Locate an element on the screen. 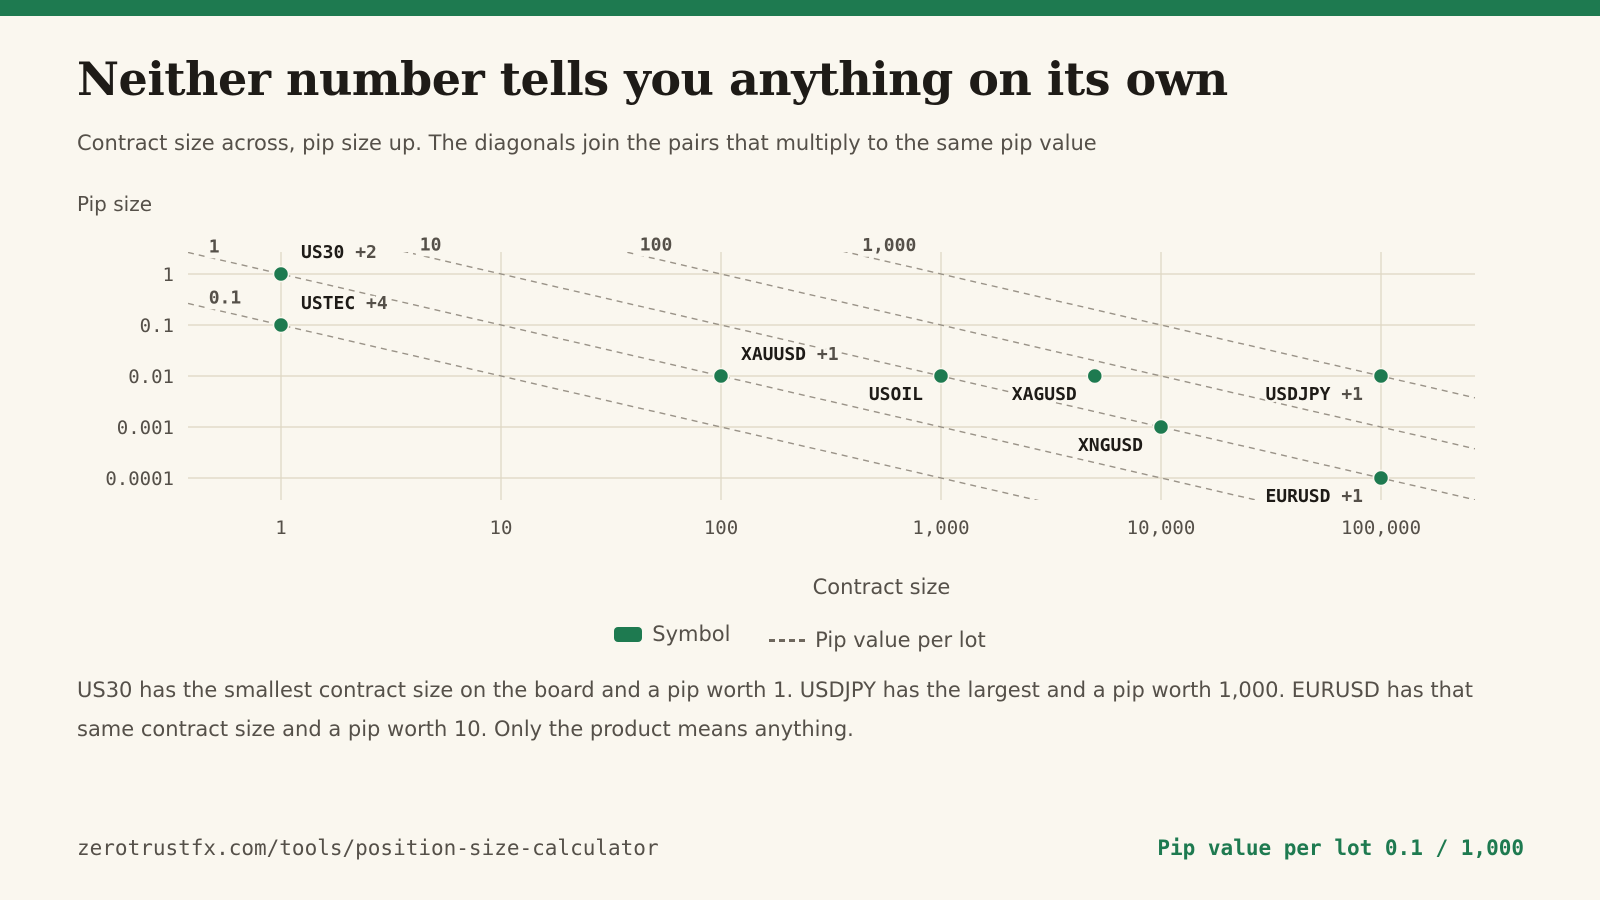  y-tick-label: 0.1 is located at coordinates (157, 326).